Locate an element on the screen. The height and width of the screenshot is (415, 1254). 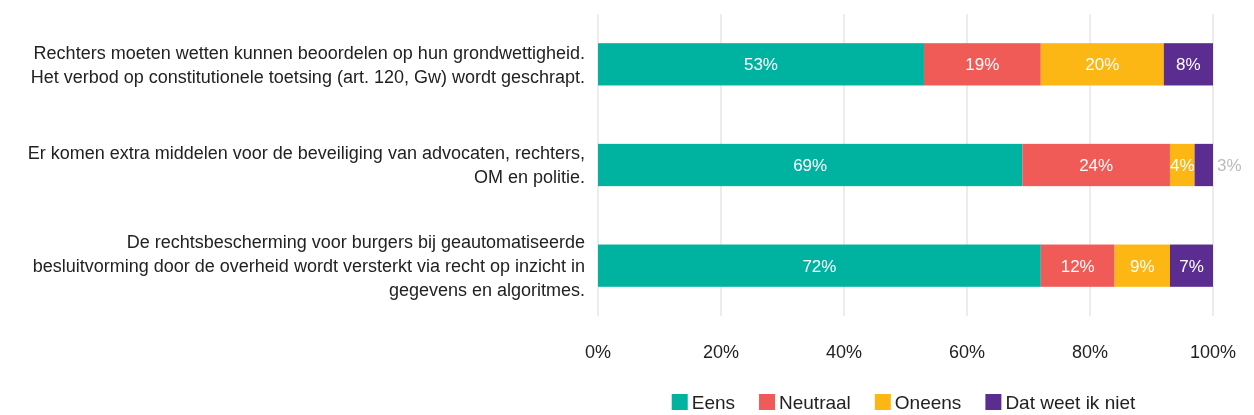
y-tick-label: Er komen extra middelen voor de beveiliging van advocaten, rechters, OM en politie. is located at coordinates (306, 165).